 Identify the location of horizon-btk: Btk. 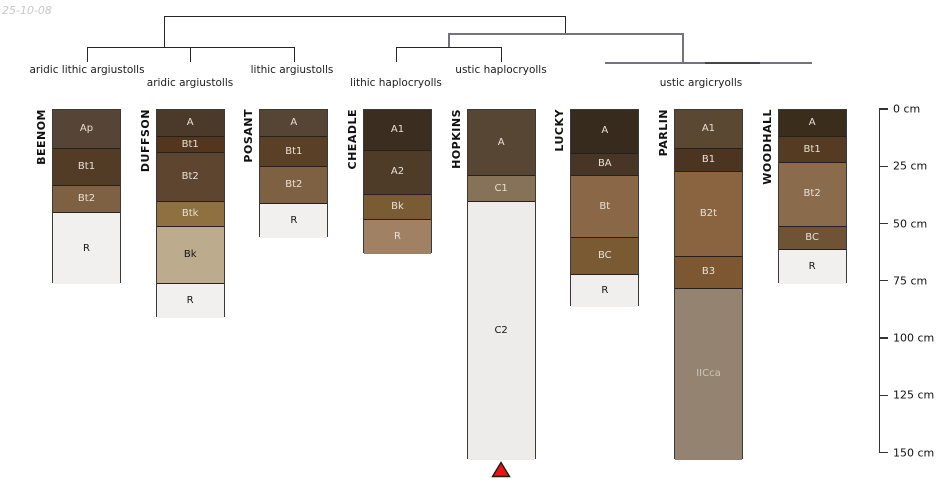
(190, 214).